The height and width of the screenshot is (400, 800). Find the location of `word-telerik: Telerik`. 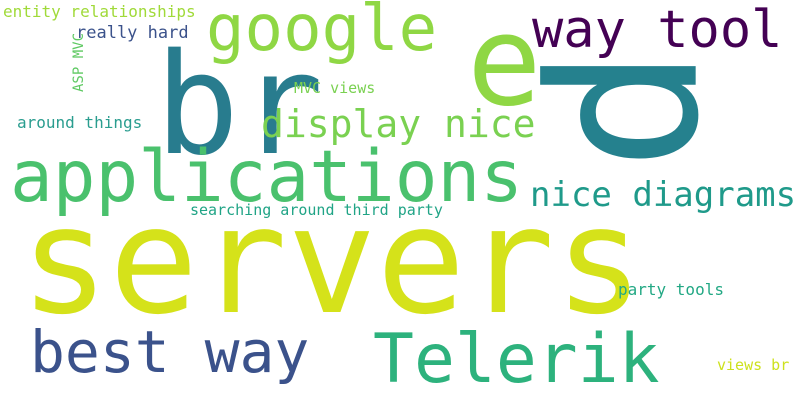

word-telerik: Telerik is located at coordinates (516, 359).